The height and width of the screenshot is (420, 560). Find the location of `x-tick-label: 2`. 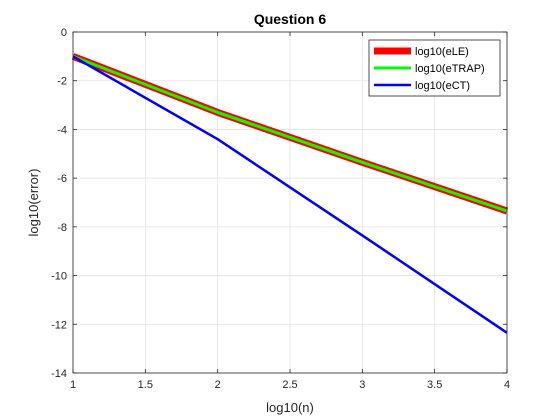

x-tick-label: 2 is located at coordinates (218, 385).